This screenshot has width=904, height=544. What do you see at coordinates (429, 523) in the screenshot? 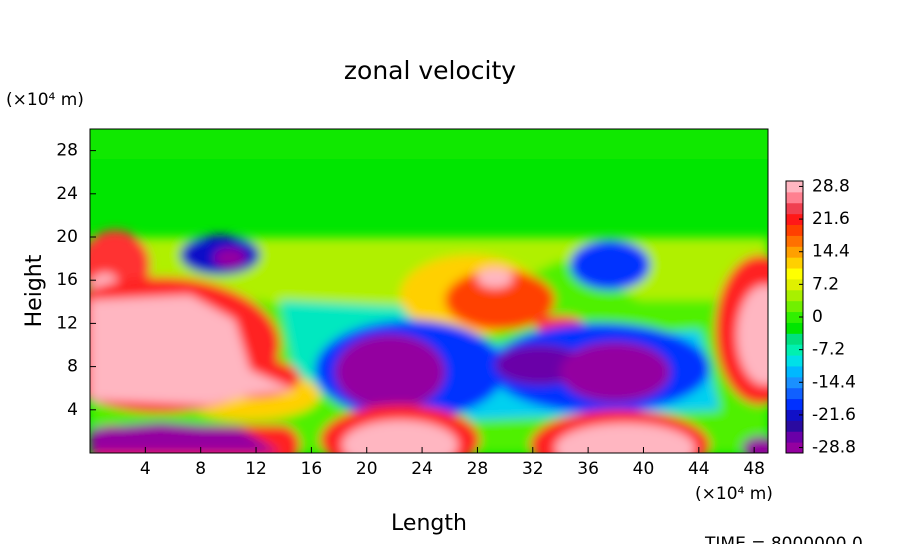
I see `x-axis-label: Length` at bounding box center [429, 523].